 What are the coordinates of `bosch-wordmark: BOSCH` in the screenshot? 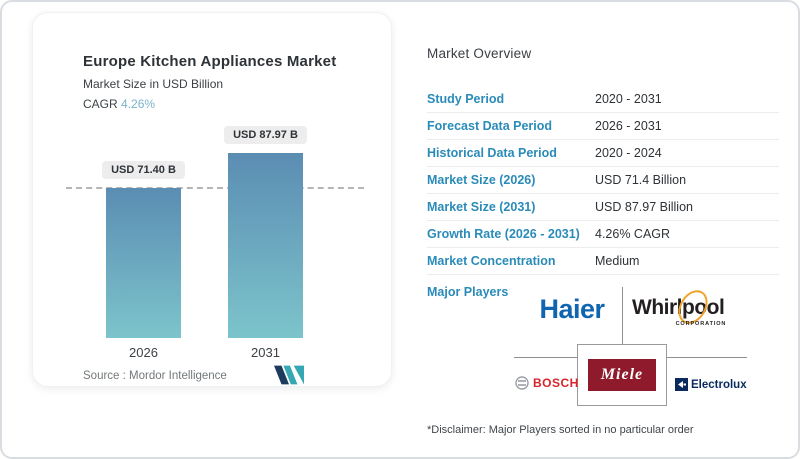 It's located at (556, 383).